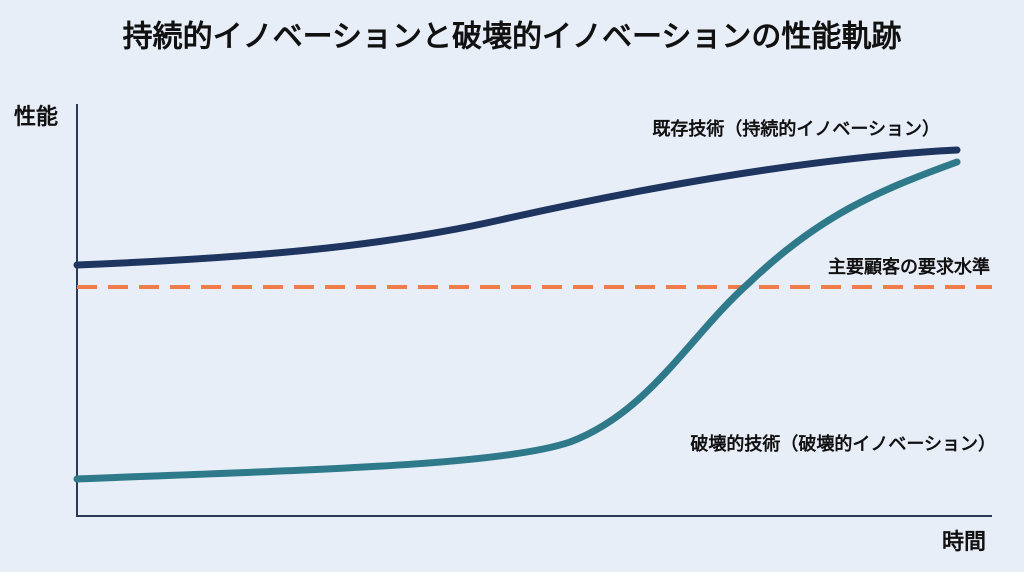 Image resolution: width=1024 pixels, height=572 pixels. What do you see at coordinates (796, 129) in the screenshot?
I see `sustaining-label: 既存技術（持続的イノベーション）` at bounding box center [796, 129].